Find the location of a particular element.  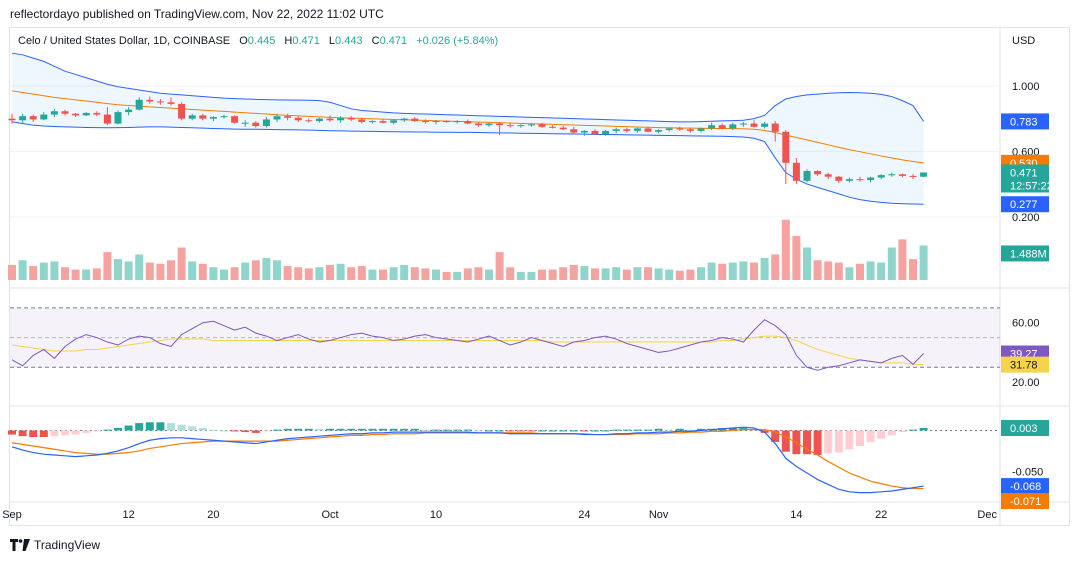

macd-line is located at coordinates (467, 460).